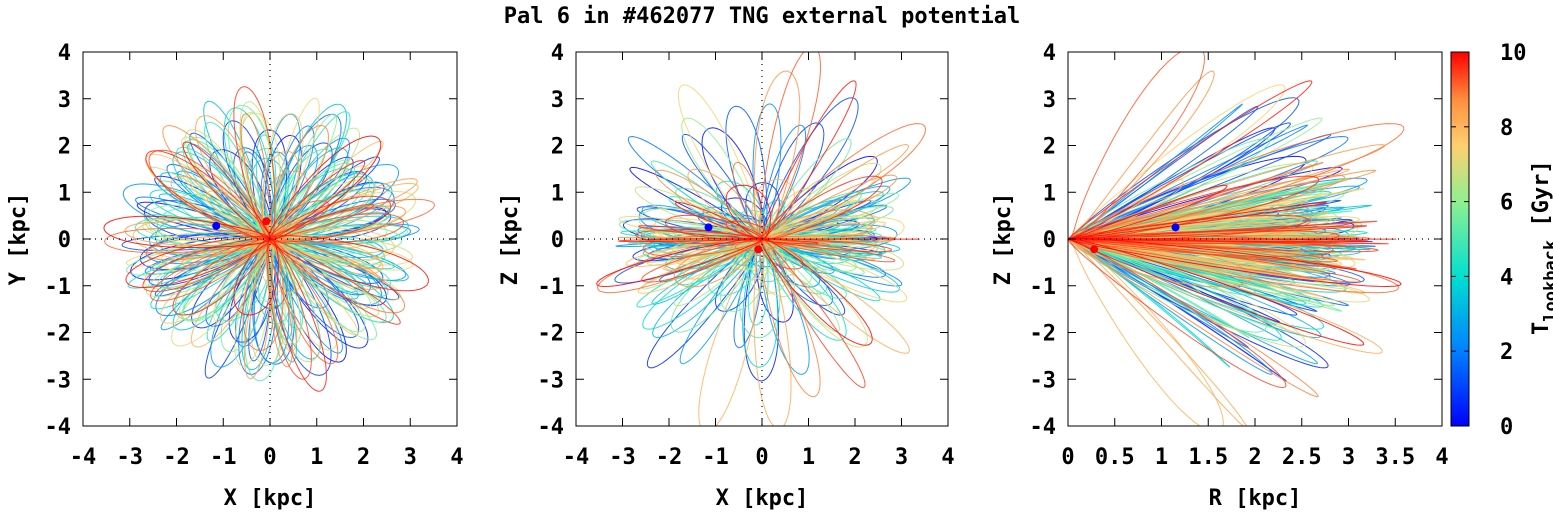 This screenshot has height=514, width=1553. What do you see at coordinates (1255, 498) in the screenshot?
I see `xlabel-rz: R [kpc]` at bounding box center [1255, 498].